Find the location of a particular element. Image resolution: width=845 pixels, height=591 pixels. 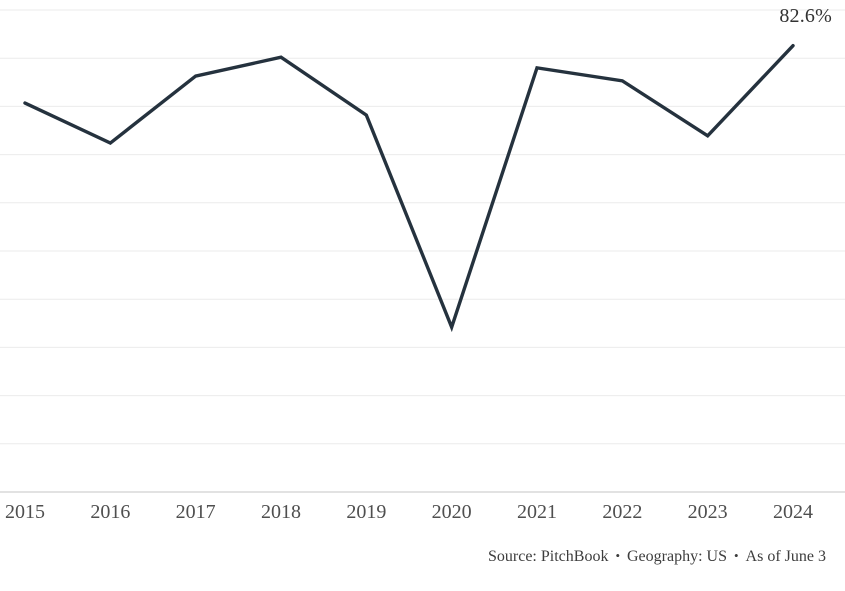

x-axis-label-2019: 2019 is located at coordinates (366, 512).